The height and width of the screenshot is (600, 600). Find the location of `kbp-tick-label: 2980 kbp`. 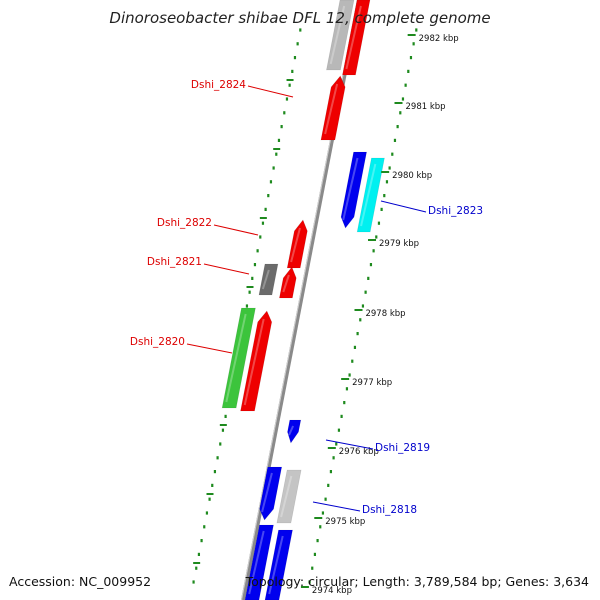

kbp-tick-label: 2980 kbp is located at coordinates (412, 176).